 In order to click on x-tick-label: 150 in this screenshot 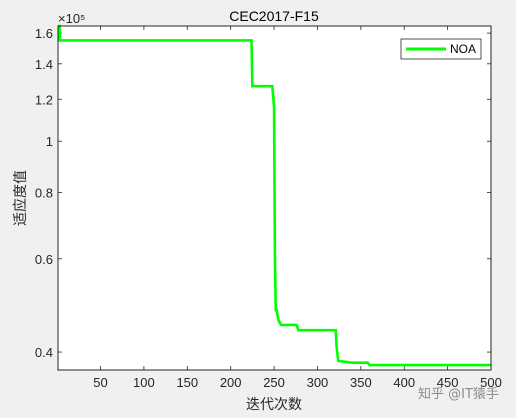, I will do `click(187, 382)`.